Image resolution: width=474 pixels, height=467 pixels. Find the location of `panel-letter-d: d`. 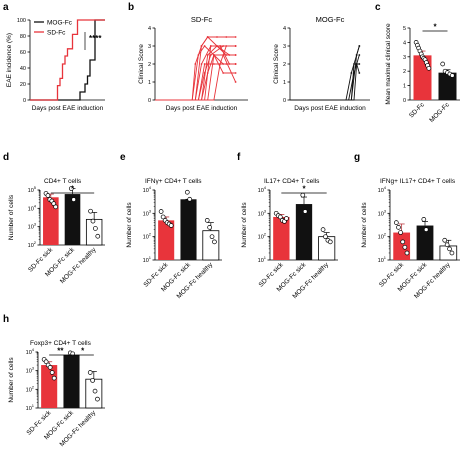

panel-letter-d: d is located at coordinates (6, 157).